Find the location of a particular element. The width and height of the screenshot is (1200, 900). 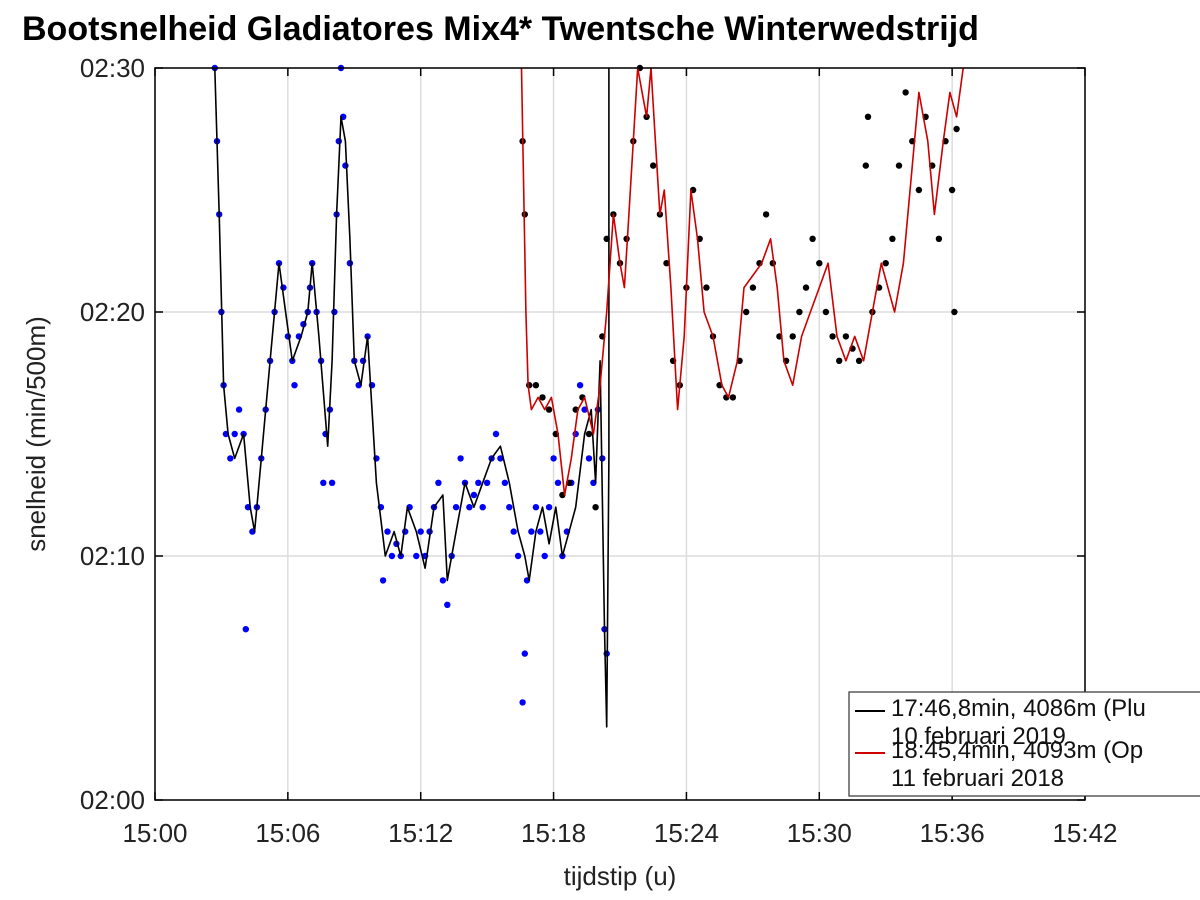

y-tick-label: 02:10 is located at coordinates (112, 556).